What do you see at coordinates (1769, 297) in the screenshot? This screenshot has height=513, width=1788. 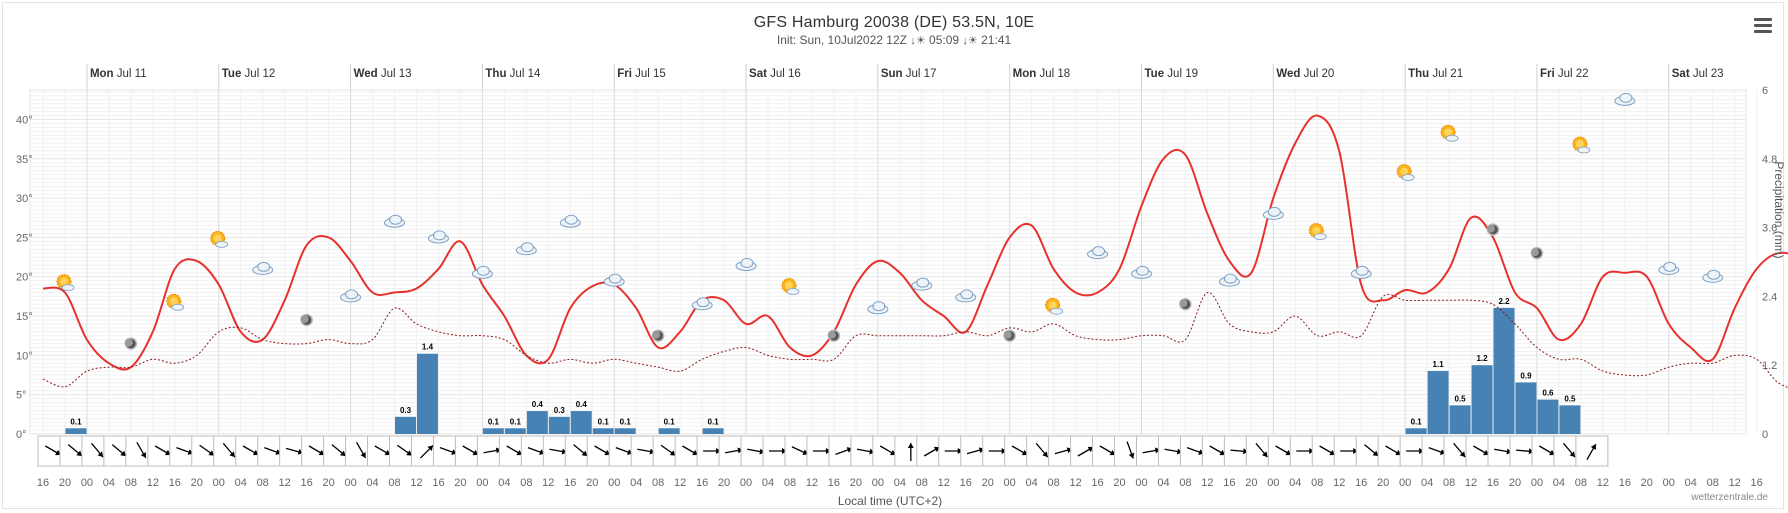 I see `y2-tick-label: 2.4` at bounding box center [1769, 297].